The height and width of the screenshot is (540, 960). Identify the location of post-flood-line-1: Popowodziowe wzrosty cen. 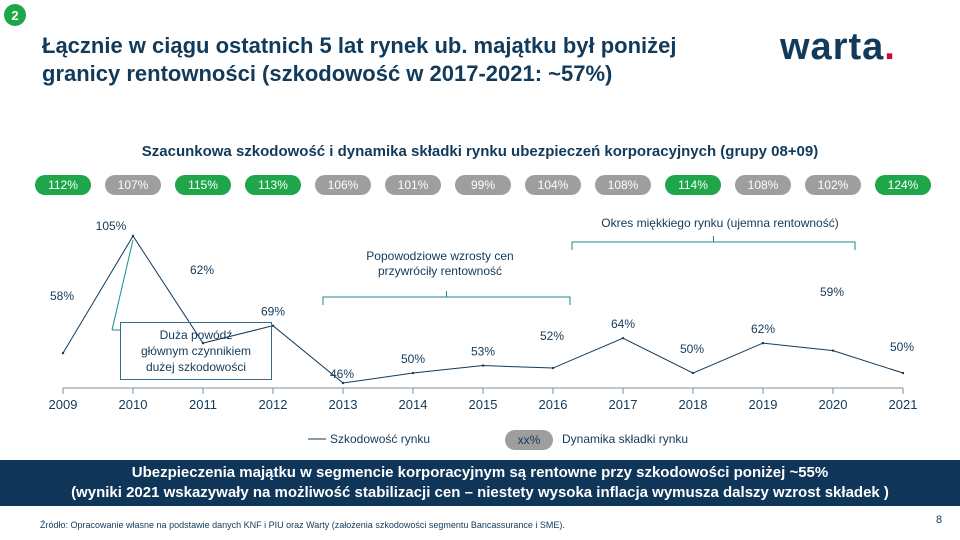
(440, 256).